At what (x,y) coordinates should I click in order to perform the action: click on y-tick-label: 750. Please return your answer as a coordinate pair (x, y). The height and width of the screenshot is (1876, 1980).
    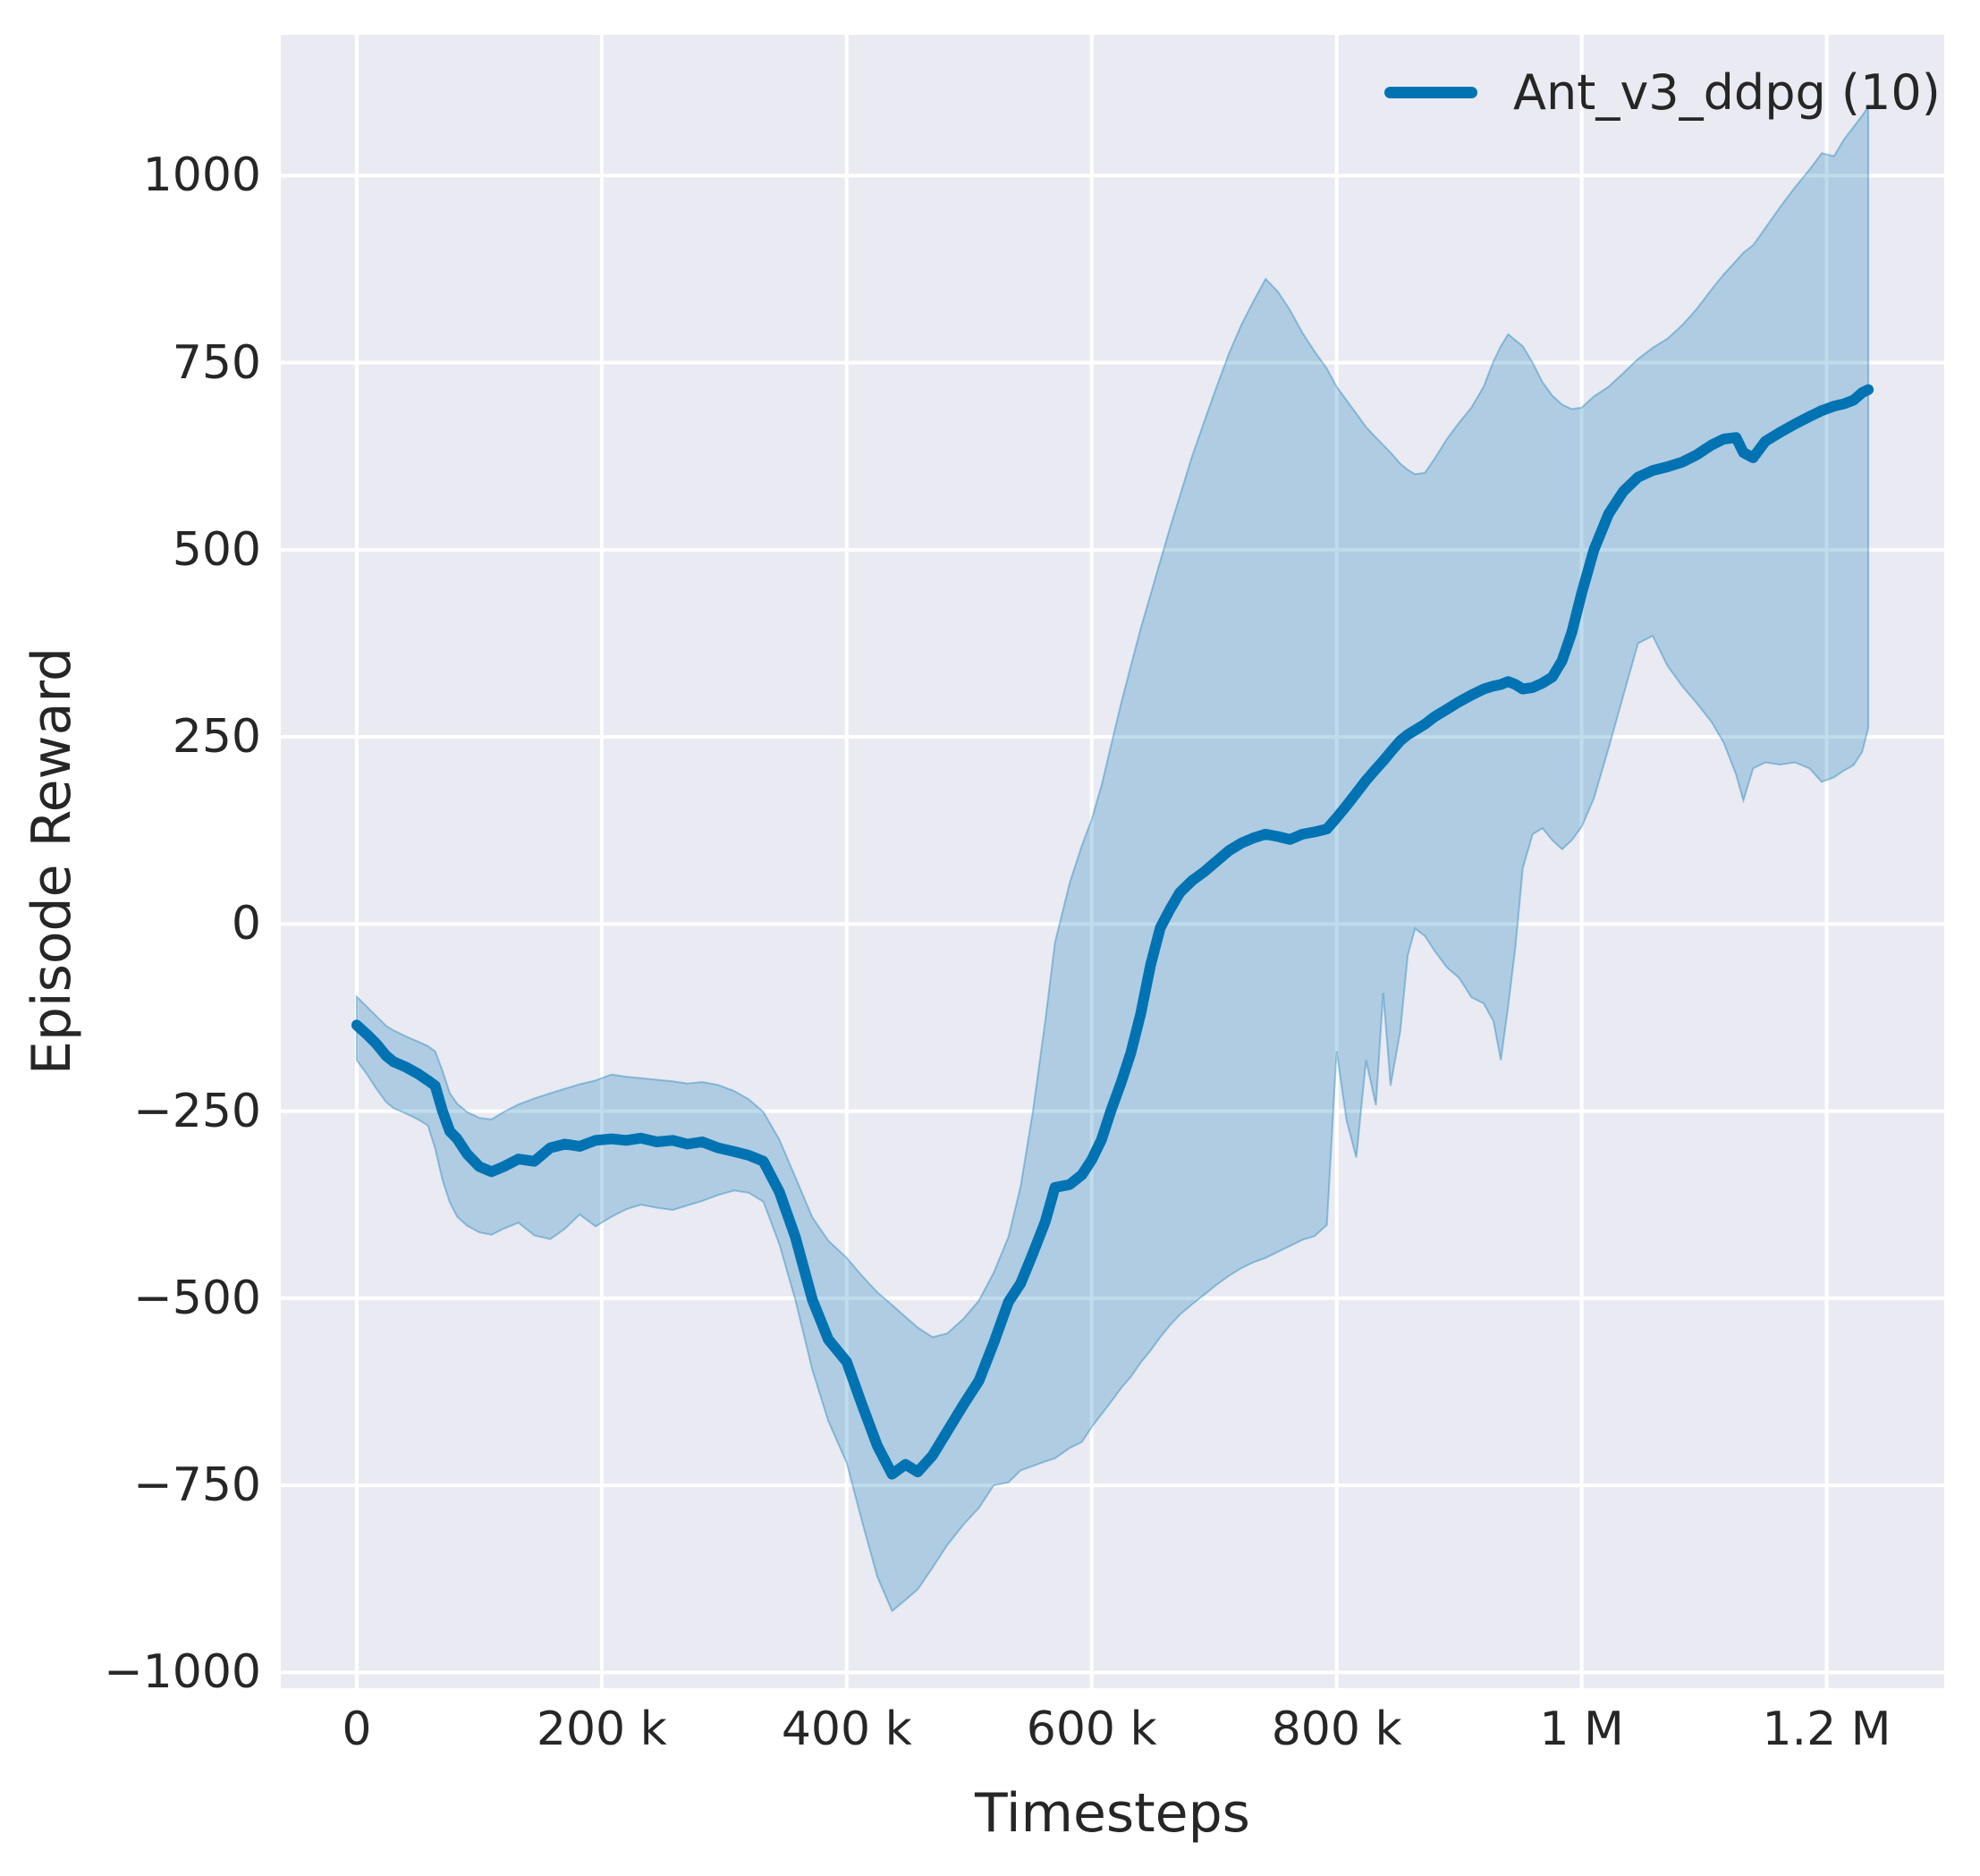
    Looking at the image, I should click on (216, 363).